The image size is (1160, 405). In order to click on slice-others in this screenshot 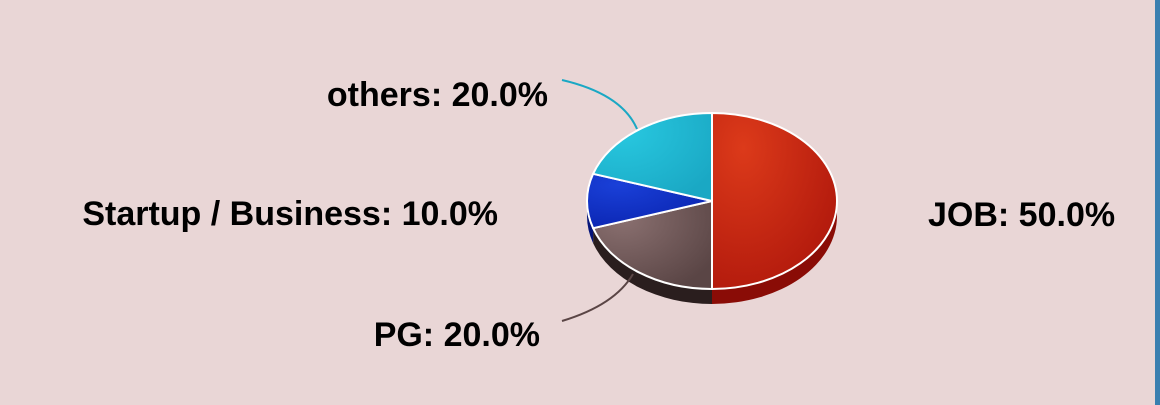, I will do `click(652, 157)`.